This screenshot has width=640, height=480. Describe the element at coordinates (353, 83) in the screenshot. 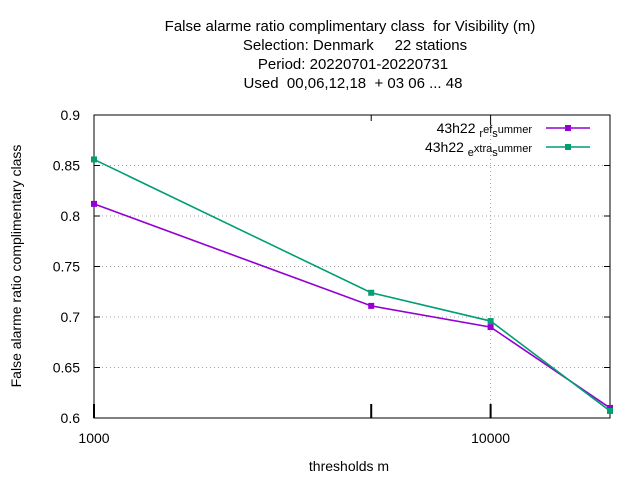

I see `chart-title-line-4: Used 00,06,12,18 + 03 06 ... 48` at that location.